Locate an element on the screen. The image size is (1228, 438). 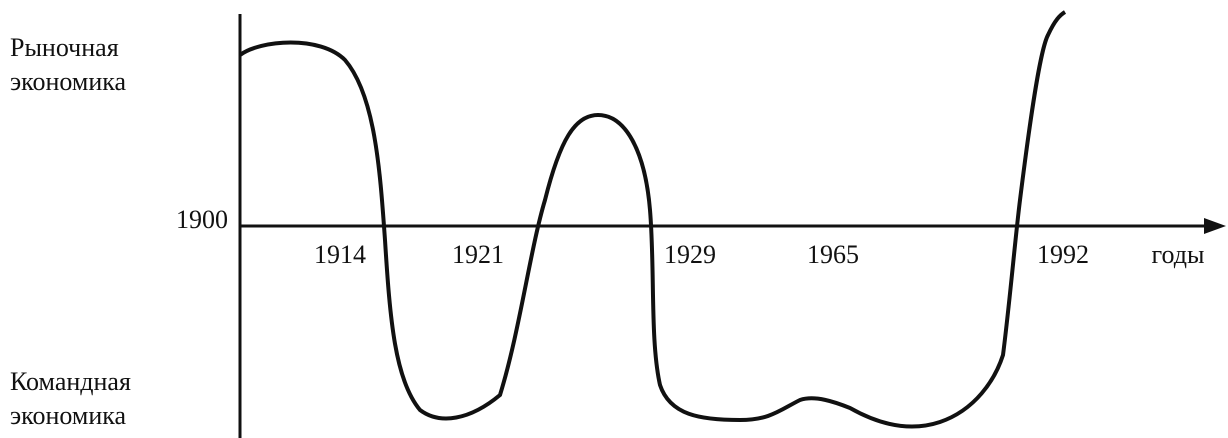
top-label: экономика is located at coordinates (68, 81).